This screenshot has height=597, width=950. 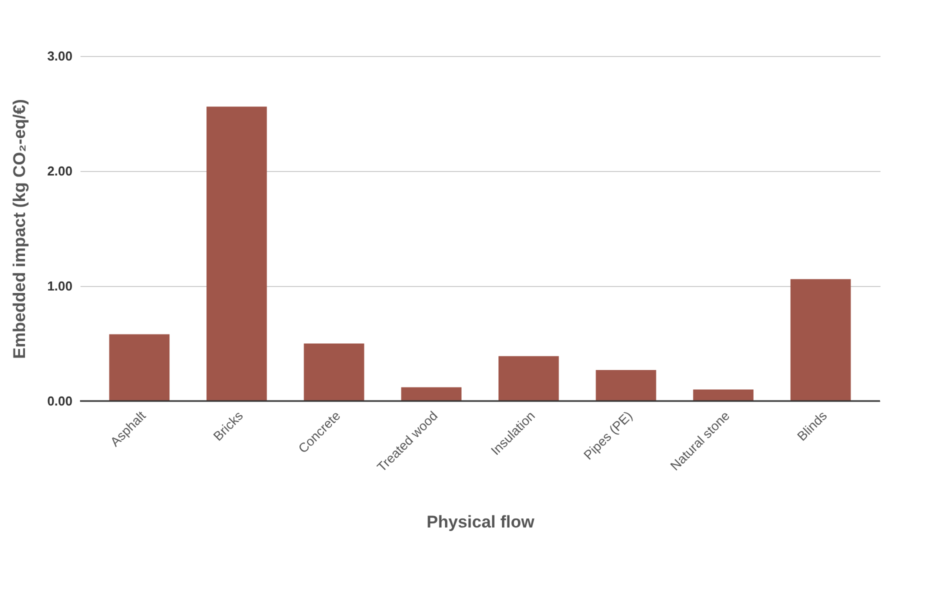 What do you see at coordinates (59, 401) in the screenshot?
I see `y-tick-label: 0.00` at bounding box center [59, 401].